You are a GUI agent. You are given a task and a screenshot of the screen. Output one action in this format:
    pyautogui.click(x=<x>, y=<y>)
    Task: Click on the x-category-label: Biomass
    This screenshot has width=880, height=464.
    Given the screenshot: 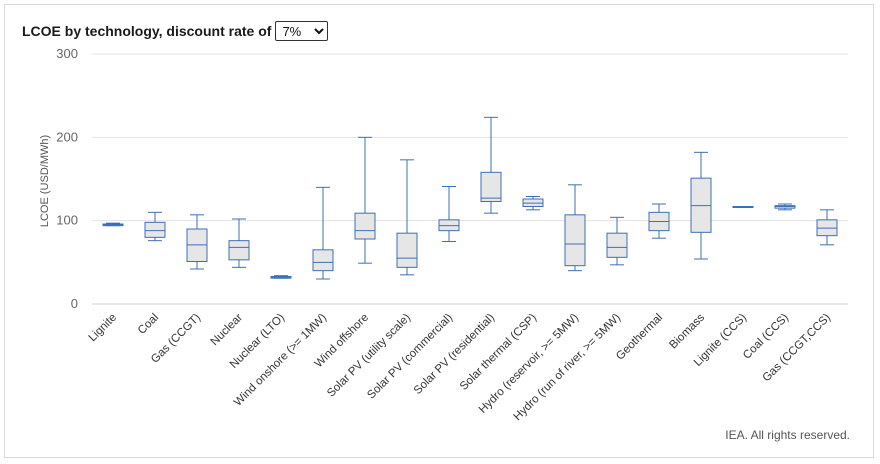 What is the action you would take?
    pyautogui.click(x=687, y=331)
    